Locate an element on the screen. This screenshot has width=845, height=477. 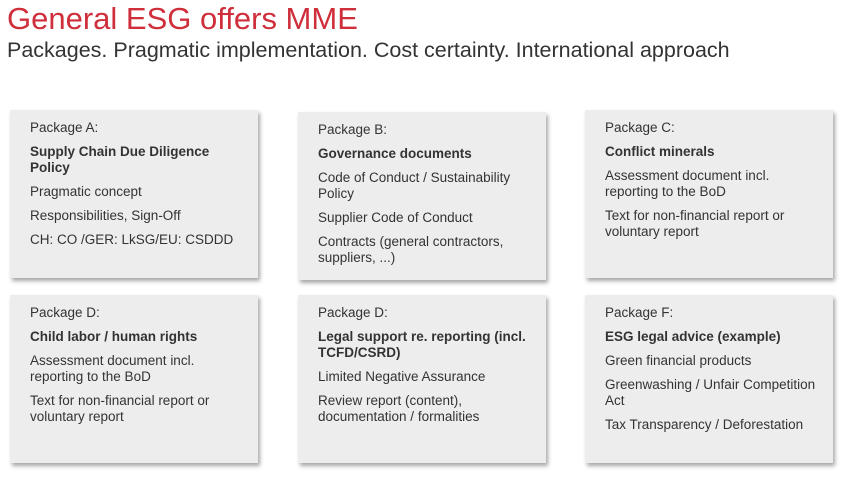
package-heading: Governance documents is located at coordinates (395, 153).